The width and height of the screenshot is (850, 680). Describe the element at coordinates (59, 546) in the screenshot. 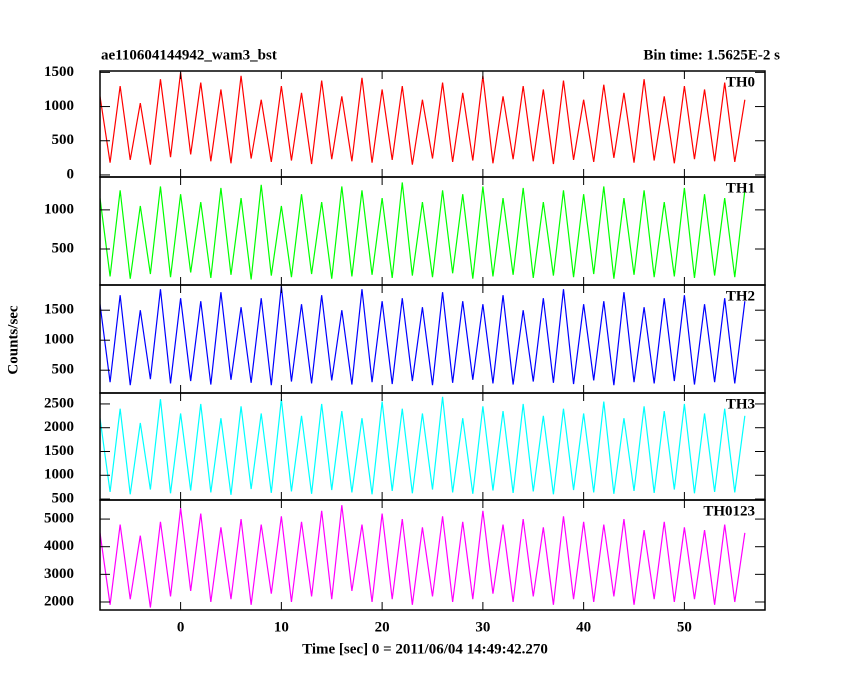

I see `y-tick-label: 4000` at that location.